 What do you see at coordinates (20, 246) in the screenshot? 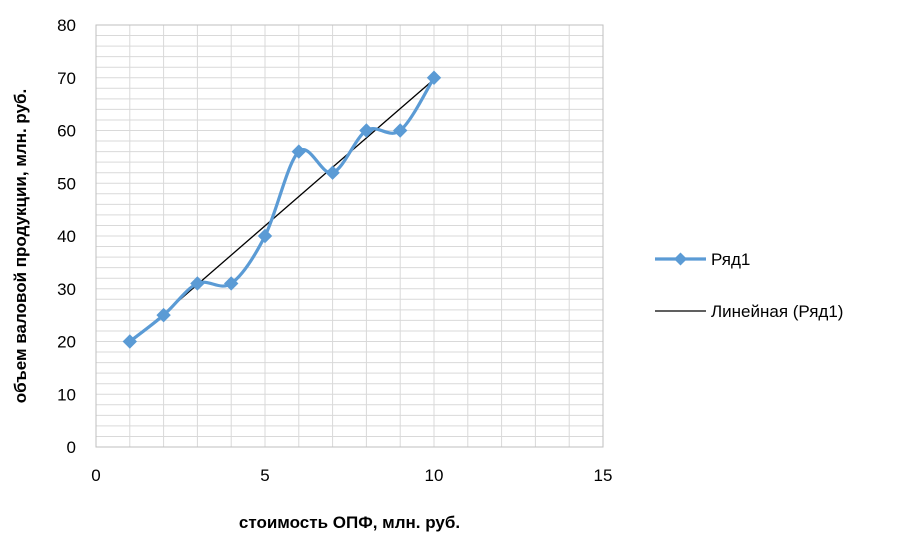
I see `y-axis-title: объем валовой продукции, млн. руб.` at bounding box center [20, 246].